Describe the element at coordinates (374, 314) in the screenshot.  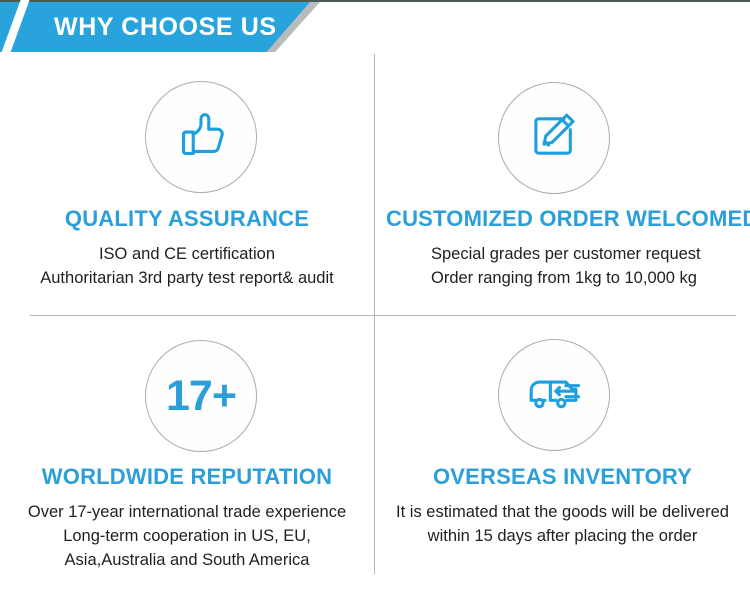
I see `vertical-divider` at that location.